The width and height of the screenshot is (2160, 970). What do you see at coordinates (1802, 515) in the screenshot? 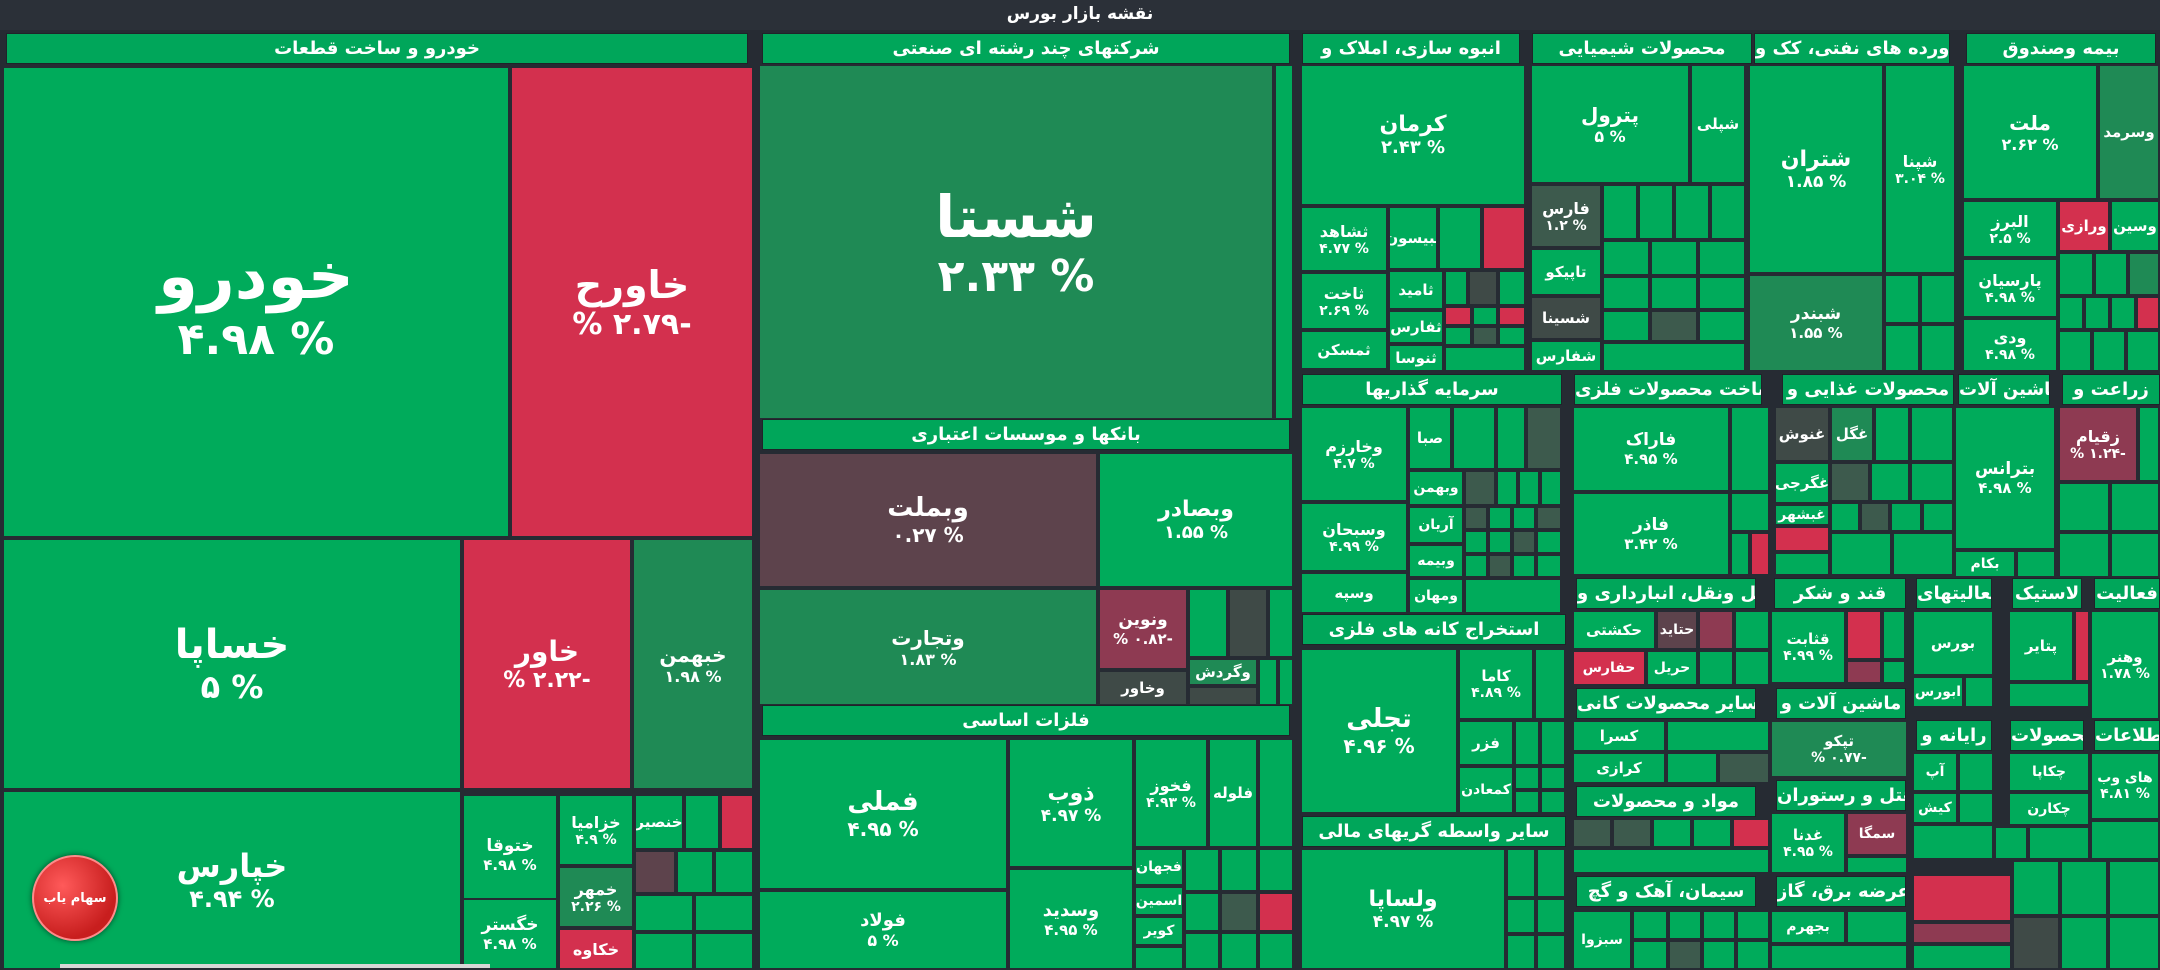
I see `tile-ghshahr: غبشهر` at bounding box center [1802, 515].